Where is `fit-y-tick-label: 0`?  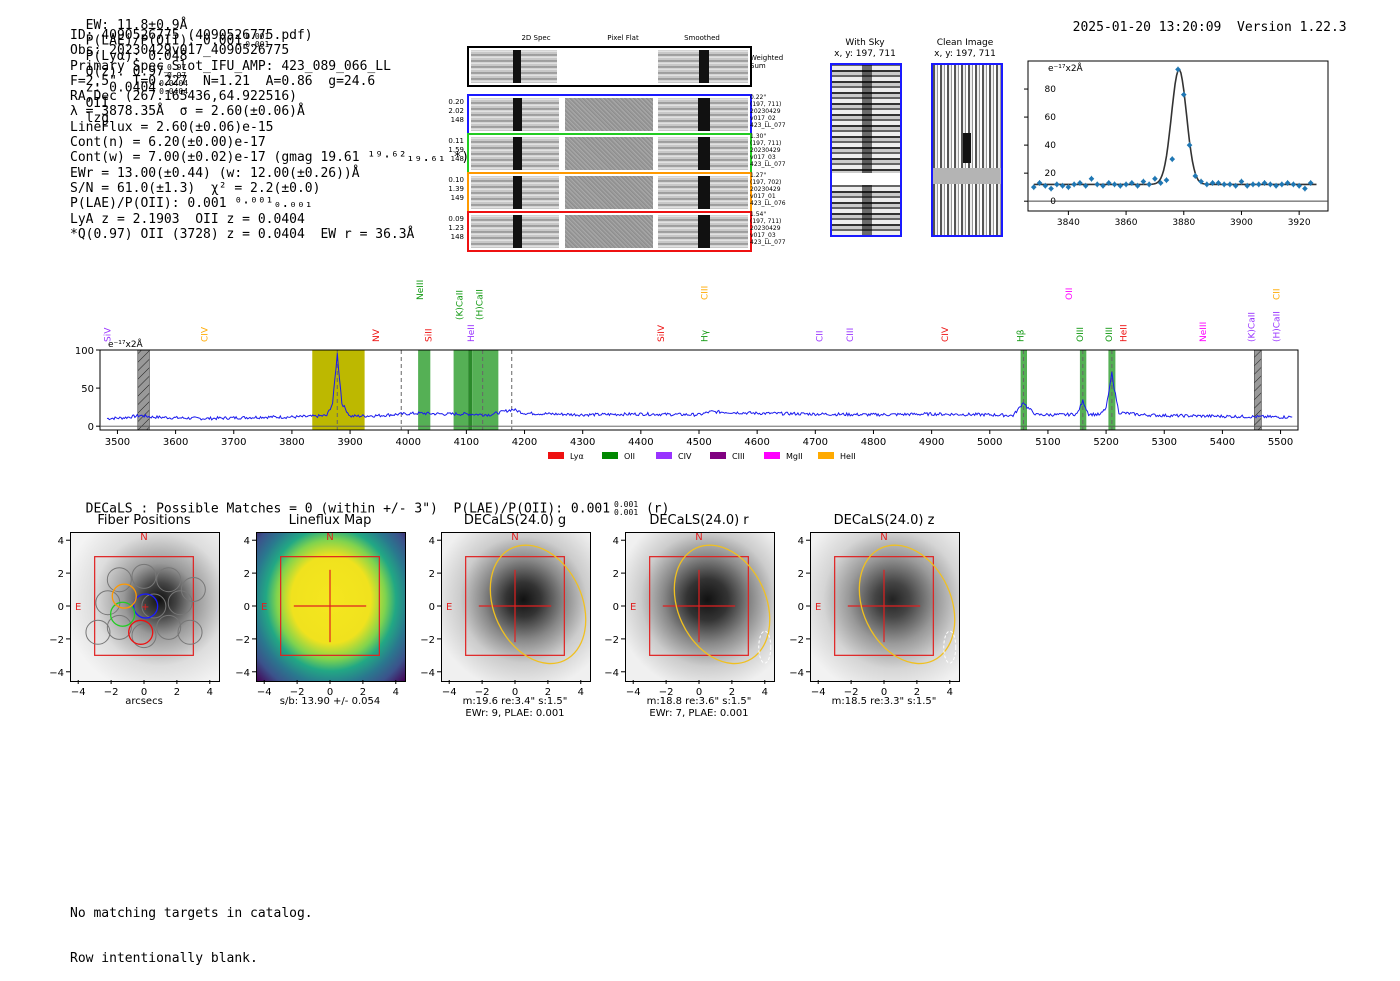
fit-y-tick-label: 0 is located at coordinates (1053, 202).